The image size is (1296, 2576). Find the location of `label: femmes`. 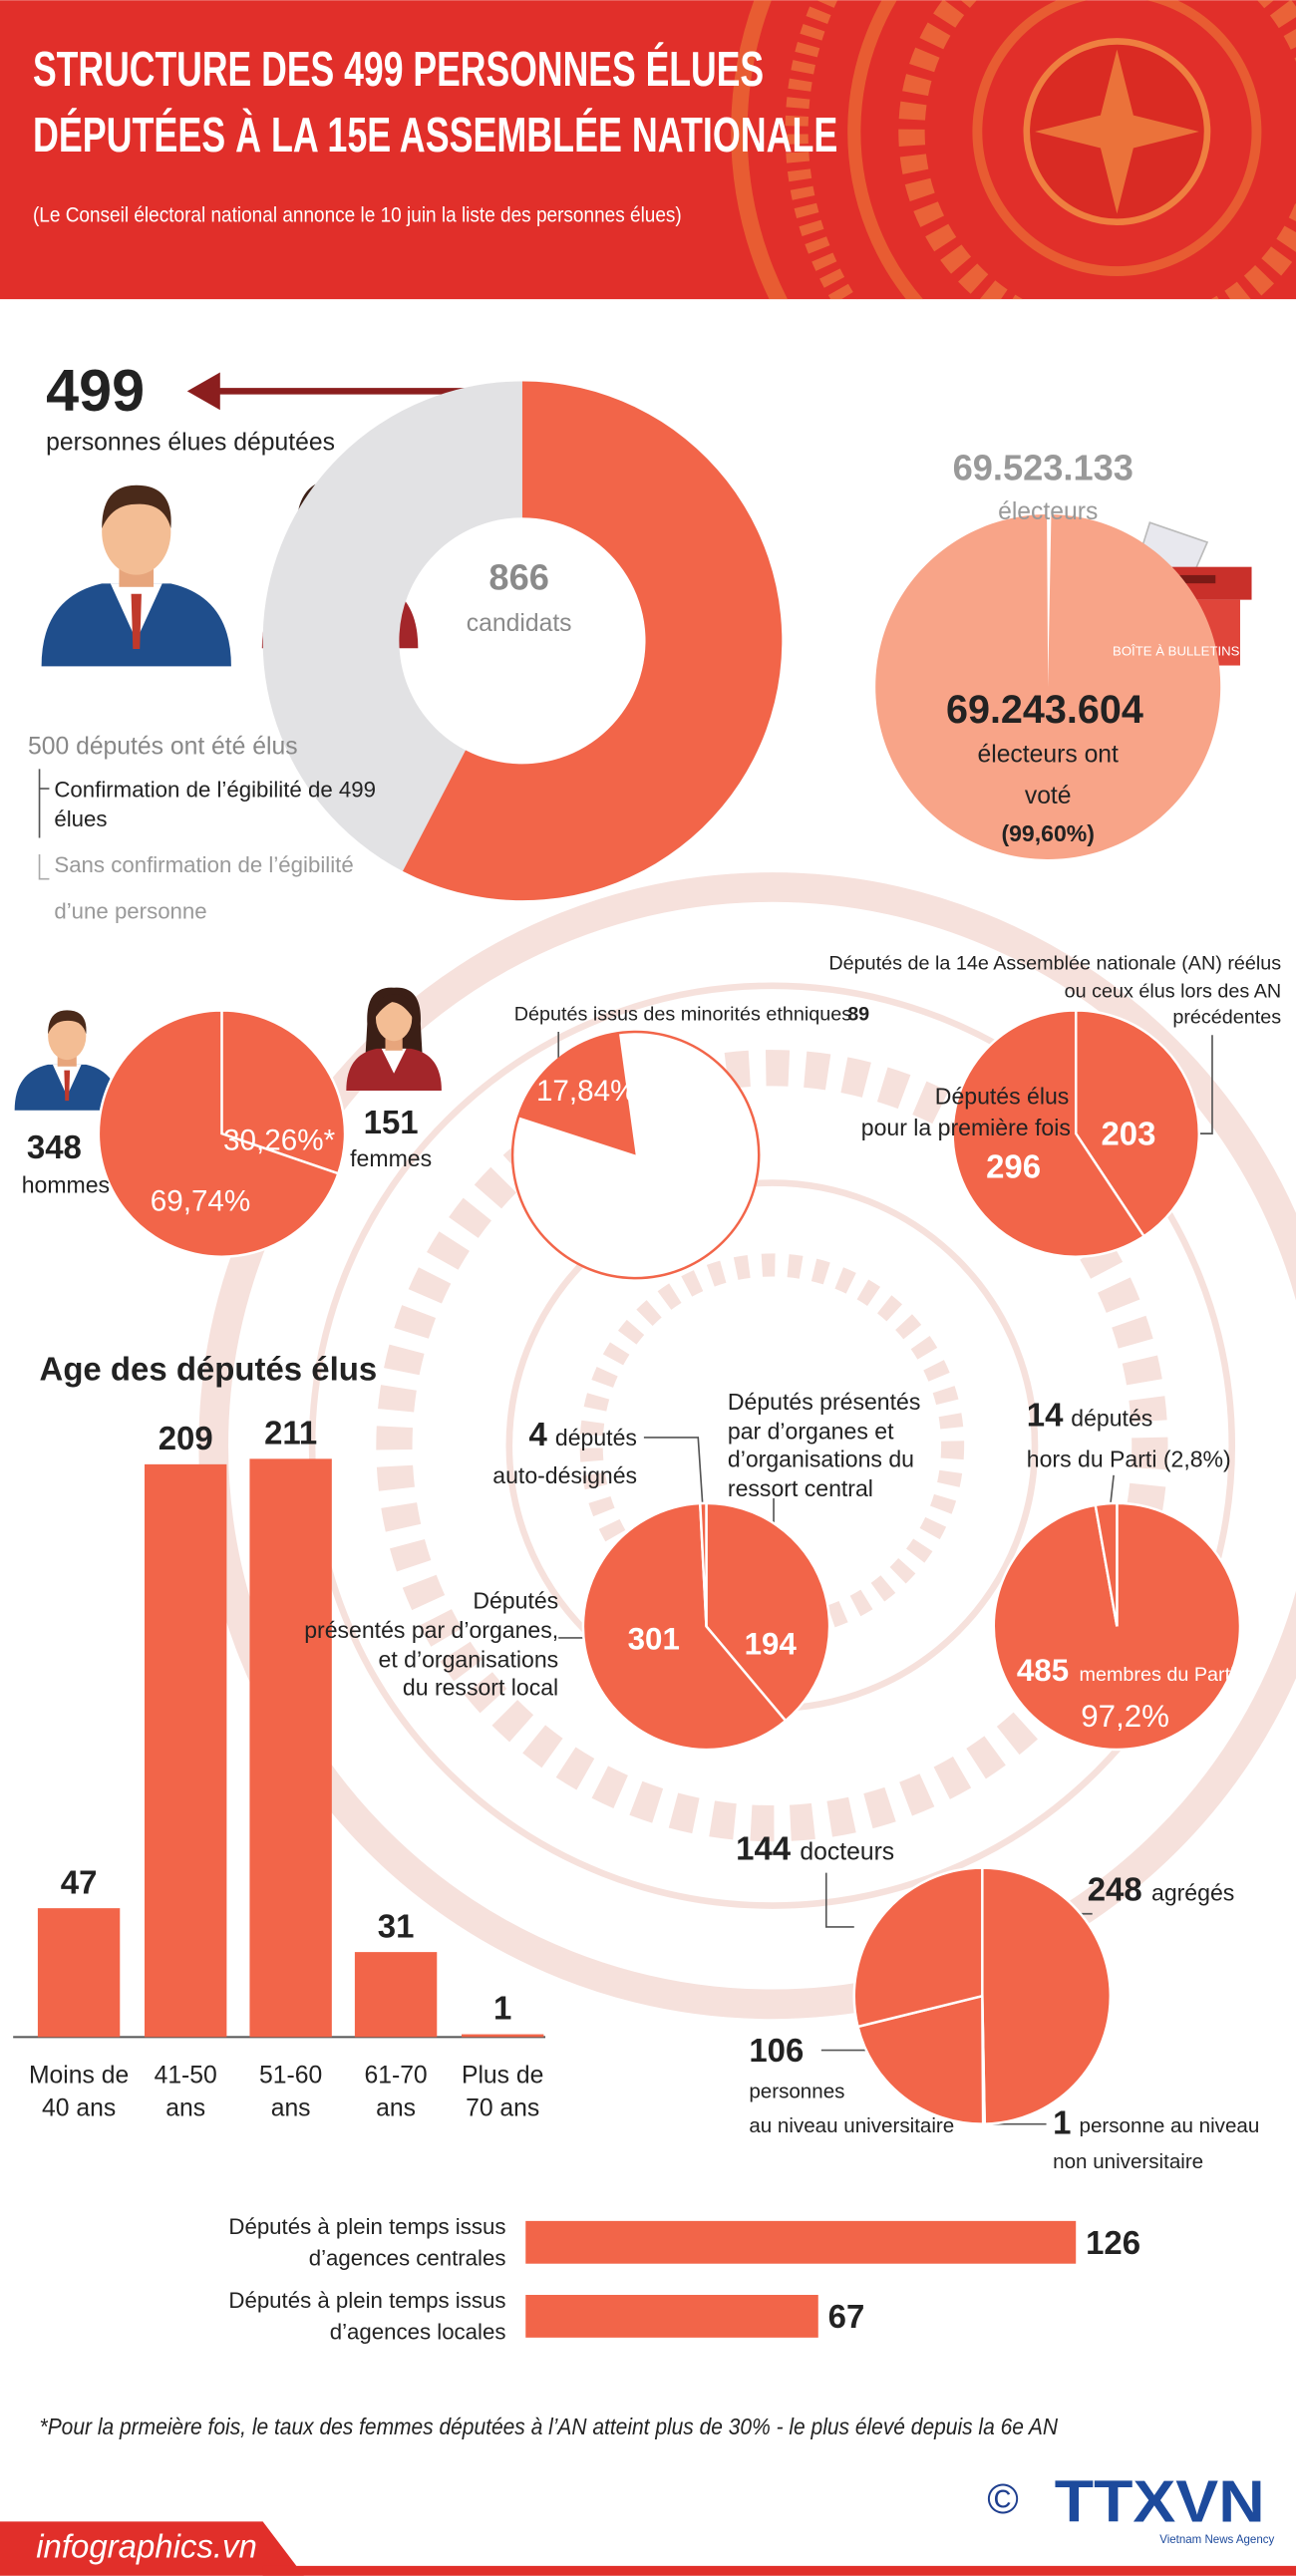

label: femmes is located at coordinates (391, 1158).